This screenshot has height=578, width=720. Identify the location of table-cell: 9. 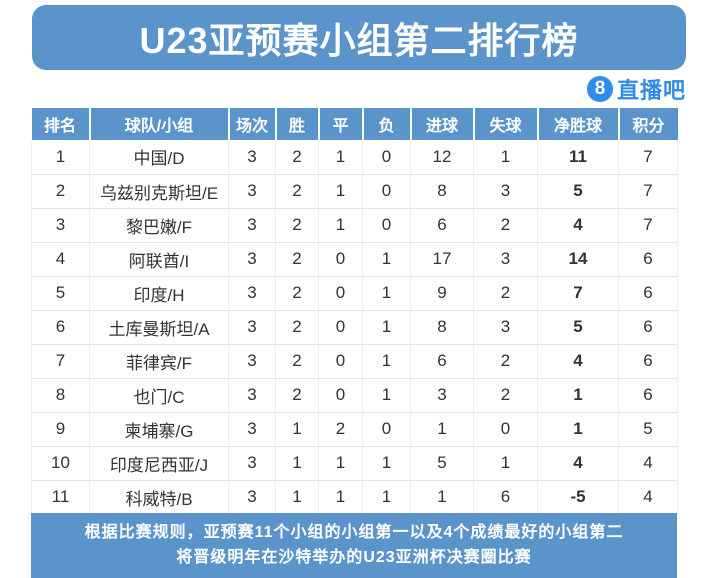
(60, 429).